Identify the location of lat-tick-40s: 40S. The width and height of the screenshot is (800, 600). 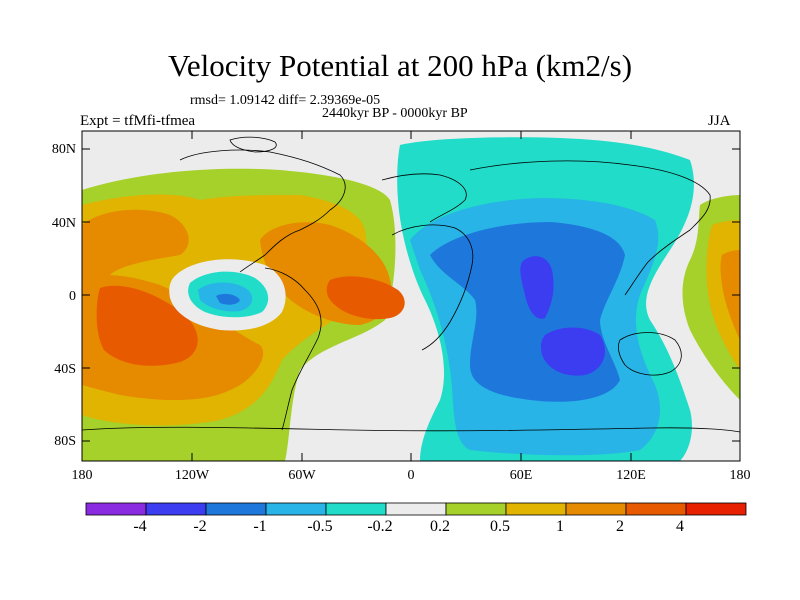
(65, 369).